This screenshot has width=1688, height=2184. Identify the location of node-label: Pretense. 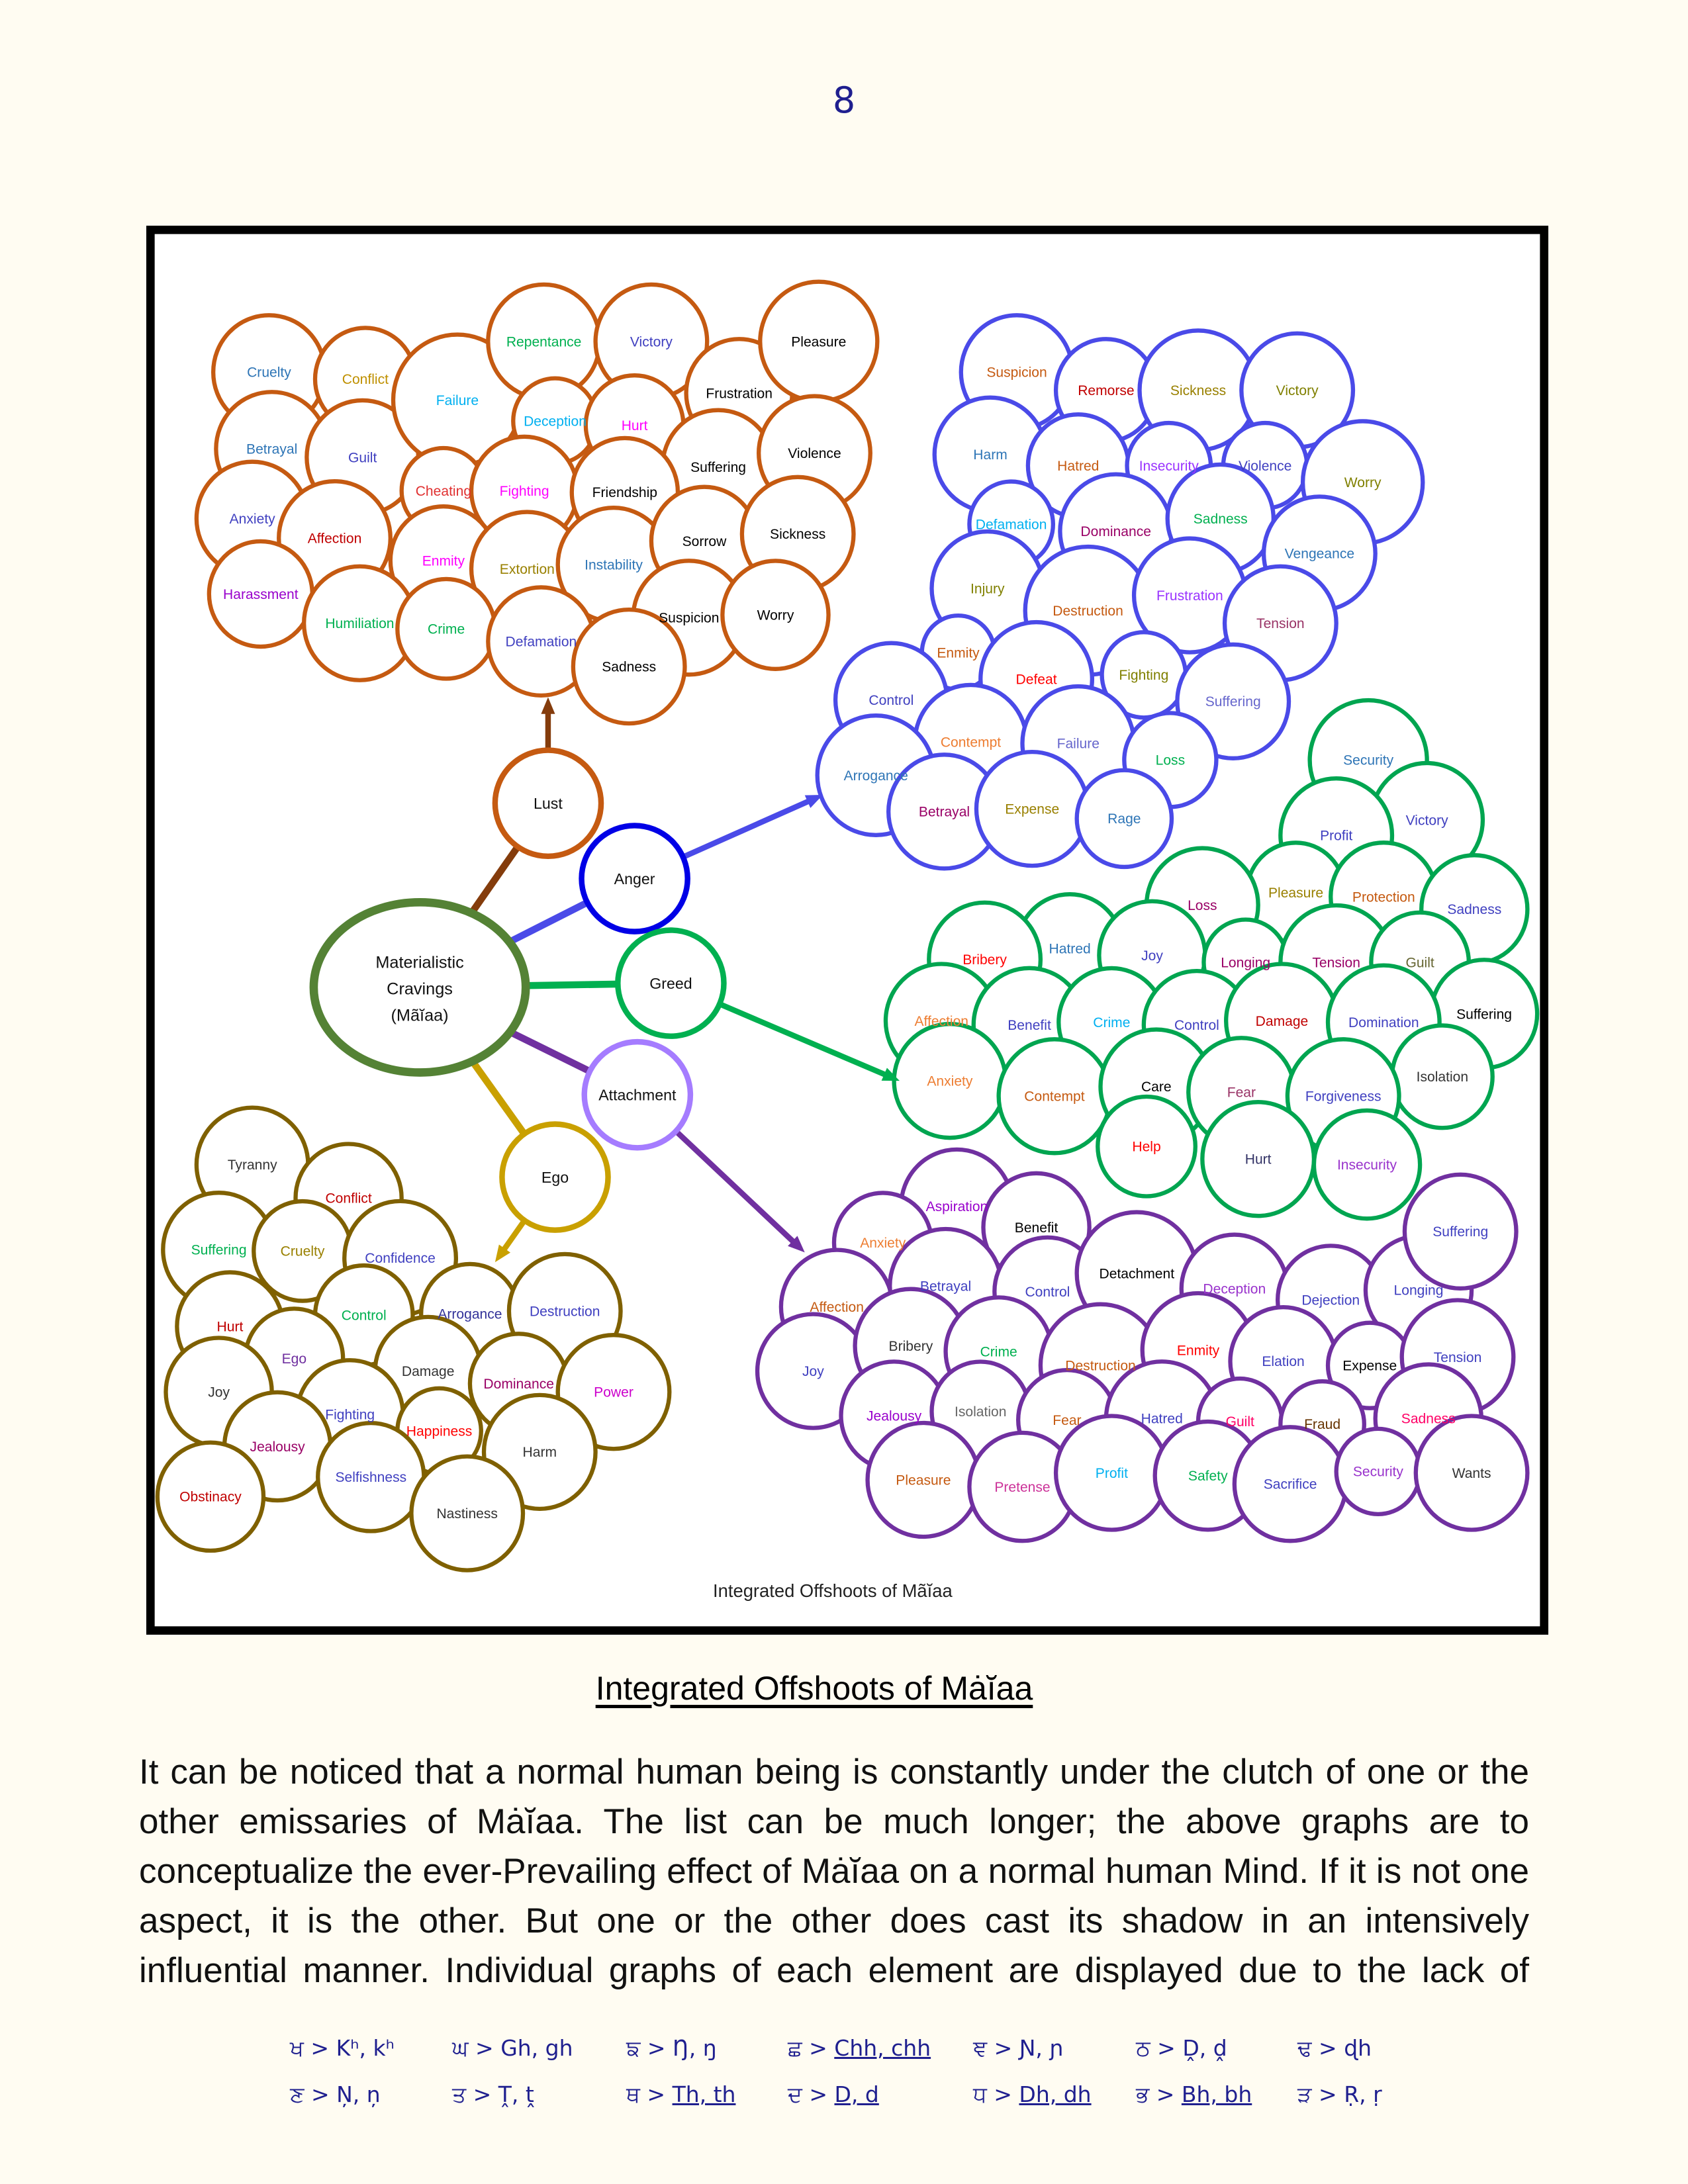
(1022, 1487).